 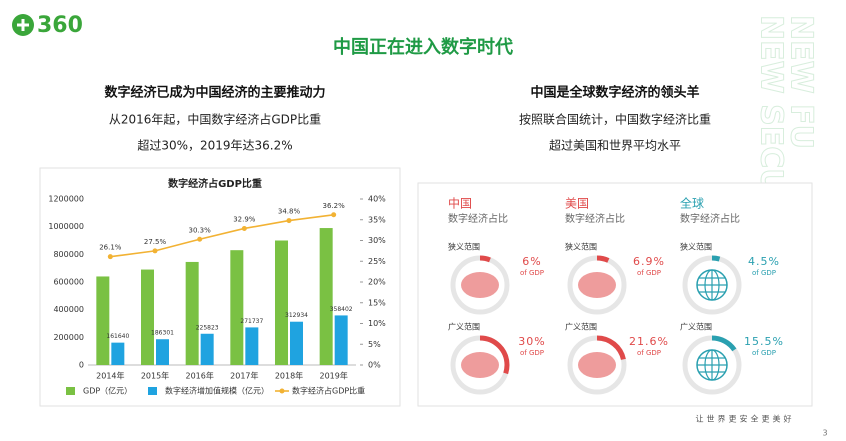 I want to click on value-label: 21.6%, so click(x=649, y=341).